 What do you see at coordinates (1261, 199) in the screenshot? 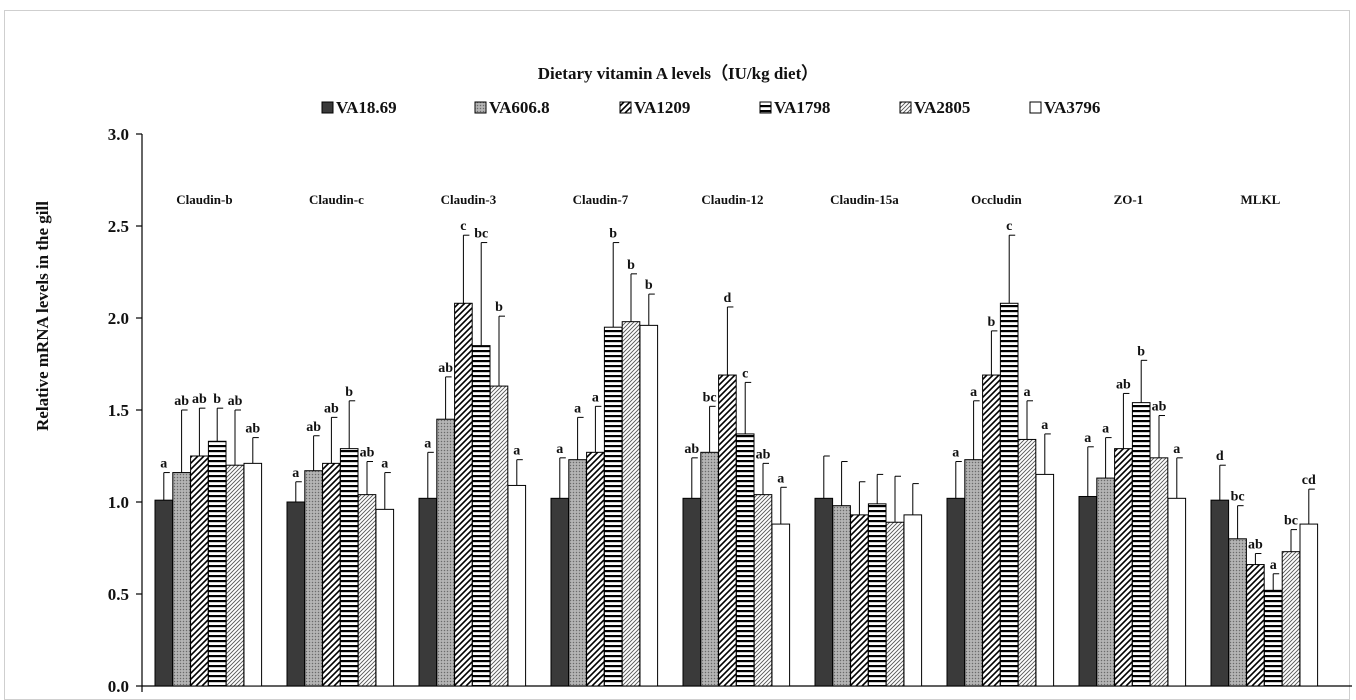
I see `category-label: MLKL` at bounding box center [1261, 199].